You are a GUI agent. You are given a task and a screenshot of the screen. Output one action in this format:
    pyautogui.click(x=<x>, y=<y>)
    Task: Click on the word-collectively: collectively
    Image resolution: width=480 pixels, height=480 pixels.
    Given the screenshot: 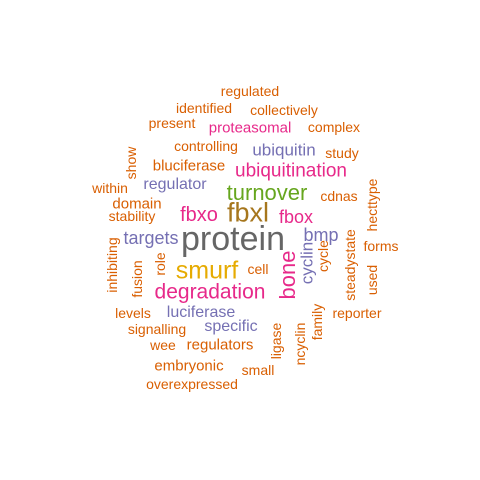 What is the action you would take?
    pyautogui.click(x=284, y=110)
    